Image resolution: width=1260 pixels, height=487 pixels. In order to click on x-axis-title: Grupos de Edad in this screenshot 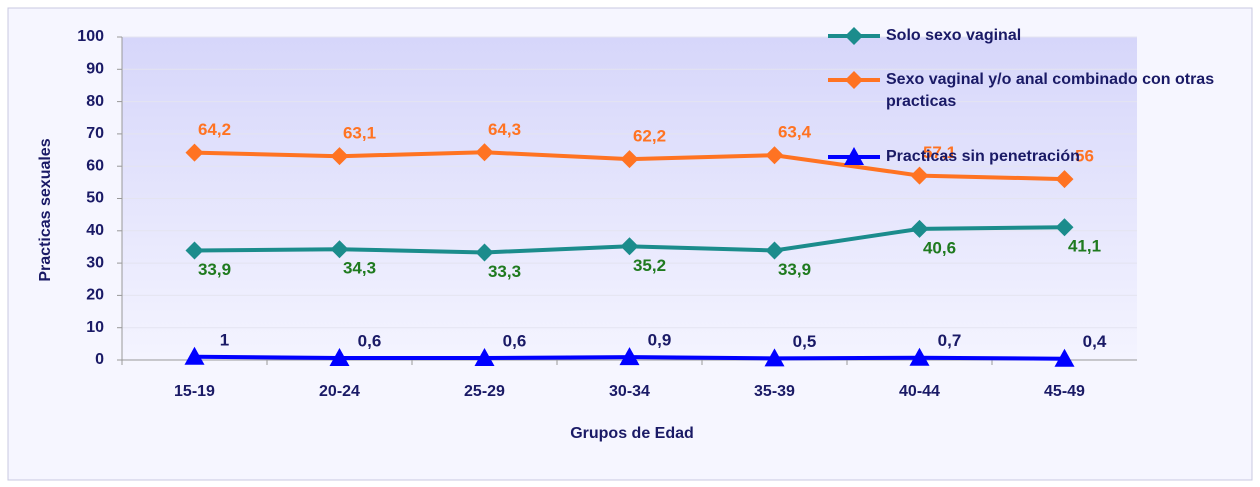, I will do `click(632, 433)`.